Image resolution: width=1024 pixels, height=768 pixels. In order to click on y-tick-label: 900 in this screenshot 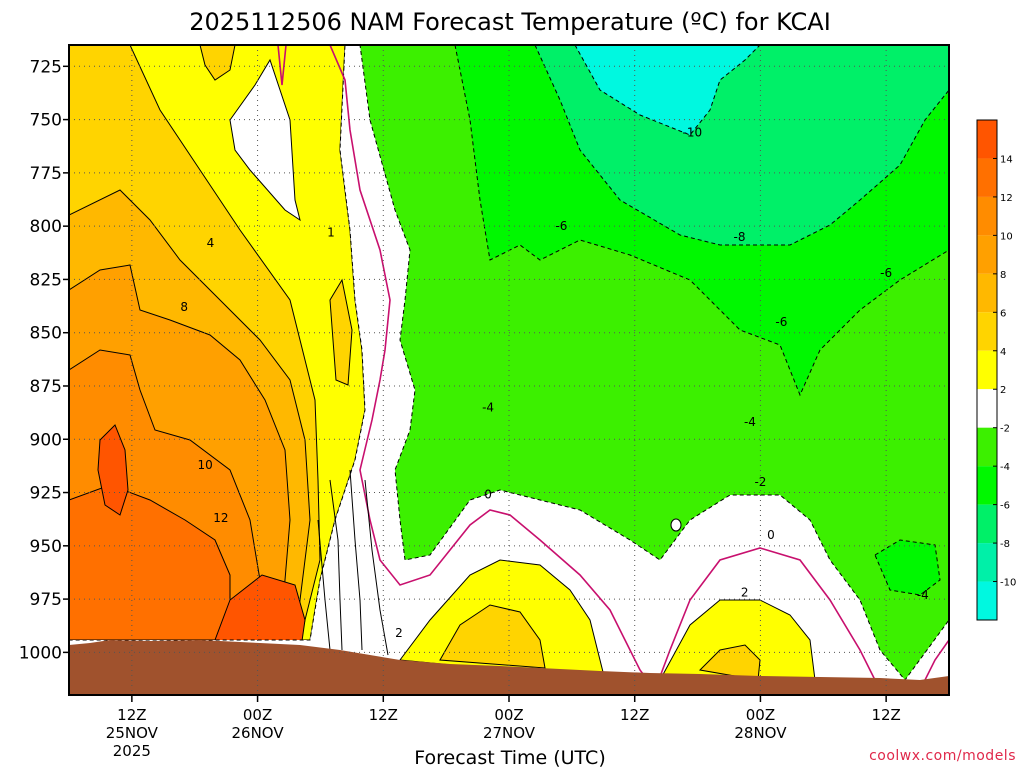, I will do `click(46, 440)`.